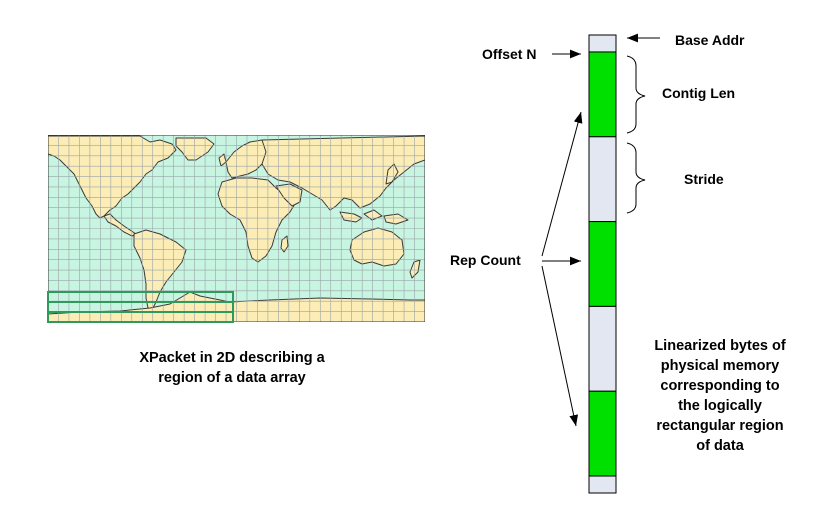 The image size is (826, 517). I want to click on selection-outline, so click(140, 307).